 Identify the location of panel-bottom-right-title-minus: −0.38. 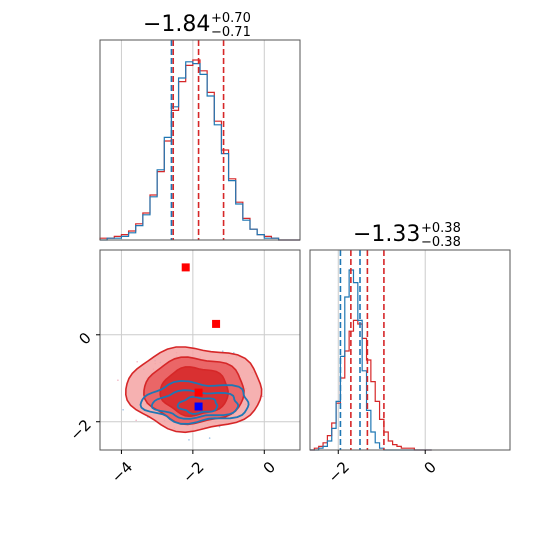
(441, 242).